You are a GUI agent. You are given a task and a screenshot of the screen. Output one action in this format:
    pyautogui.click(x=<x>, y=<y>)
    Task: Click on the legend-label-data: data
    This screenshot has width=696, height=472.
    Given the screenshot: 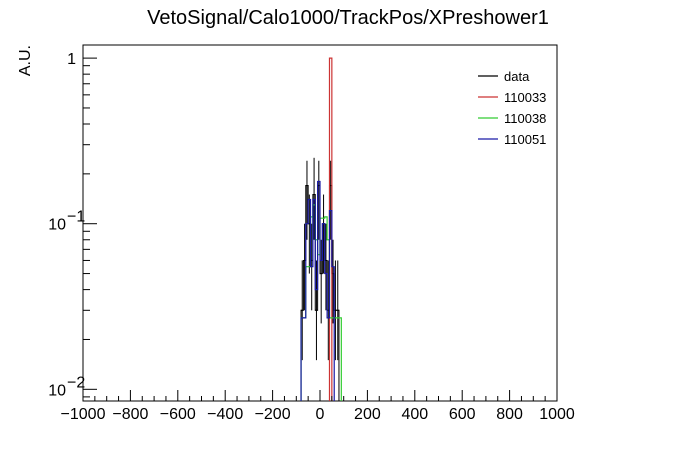 What is the action you would take?
    pyautogui.click(x=517, y=76)
    